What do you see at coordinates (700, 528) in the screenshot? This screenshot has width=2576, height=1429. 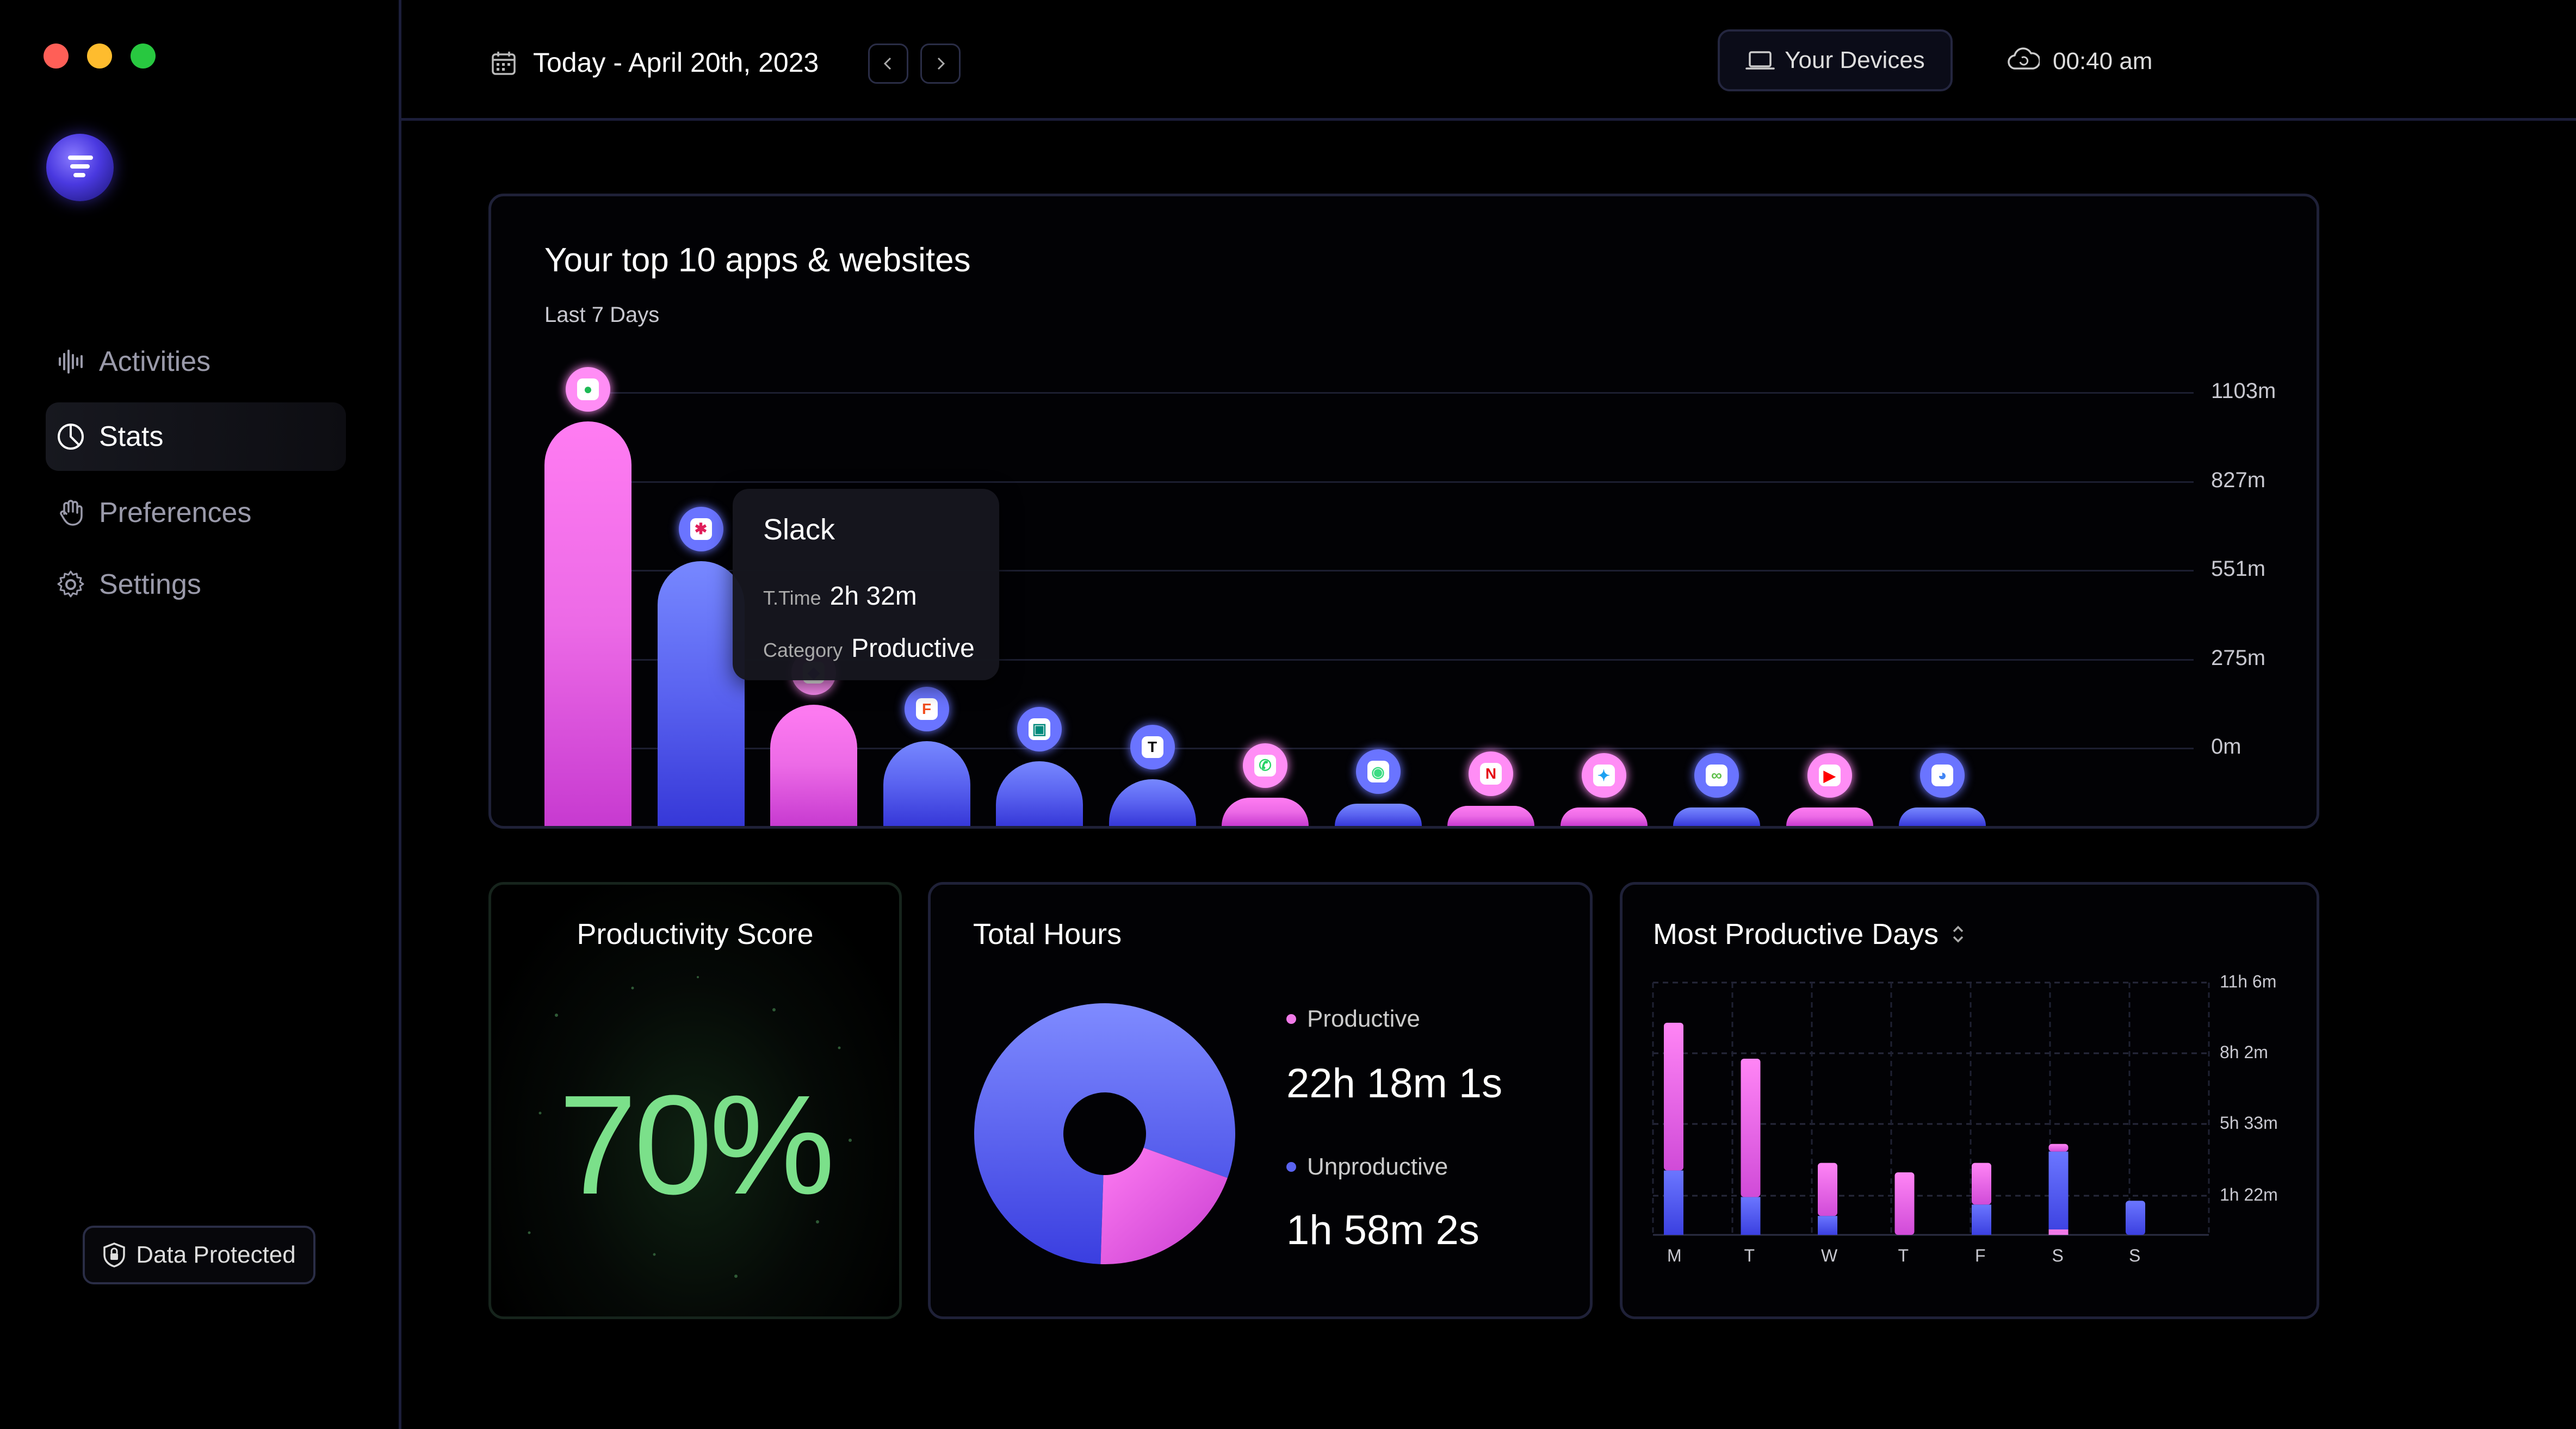 I see `slack-icon: ✱` at bounding box center [700, 528].